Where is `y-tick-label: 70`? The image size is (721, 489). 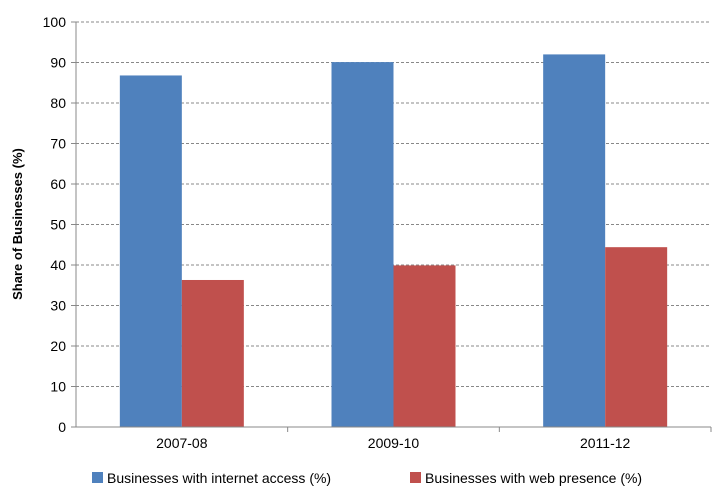 y-tick-label: 70 is located at coordinates (58, 144).